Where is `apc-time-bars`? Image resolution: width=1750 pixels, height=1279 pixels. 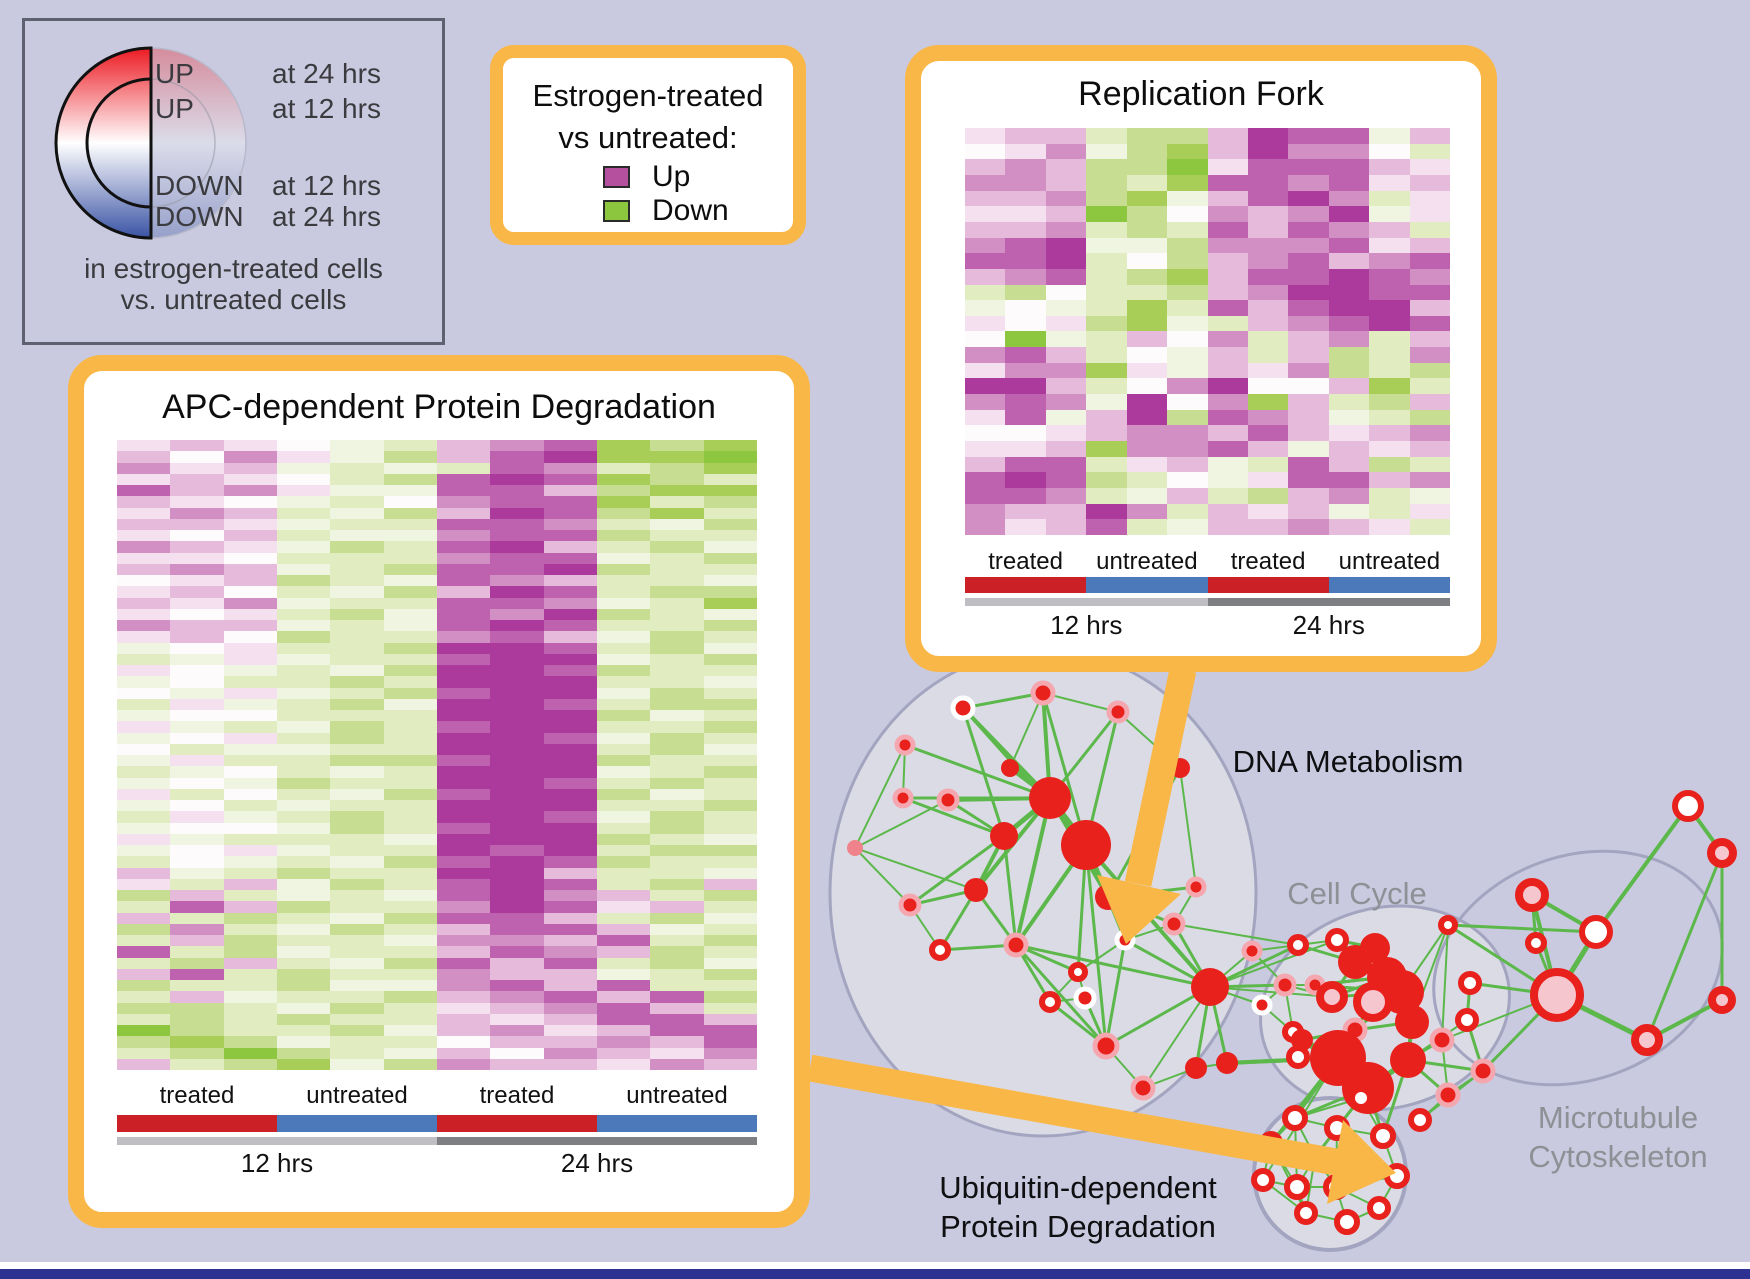 apc-time-bars is located at coordinates (437, 1141).